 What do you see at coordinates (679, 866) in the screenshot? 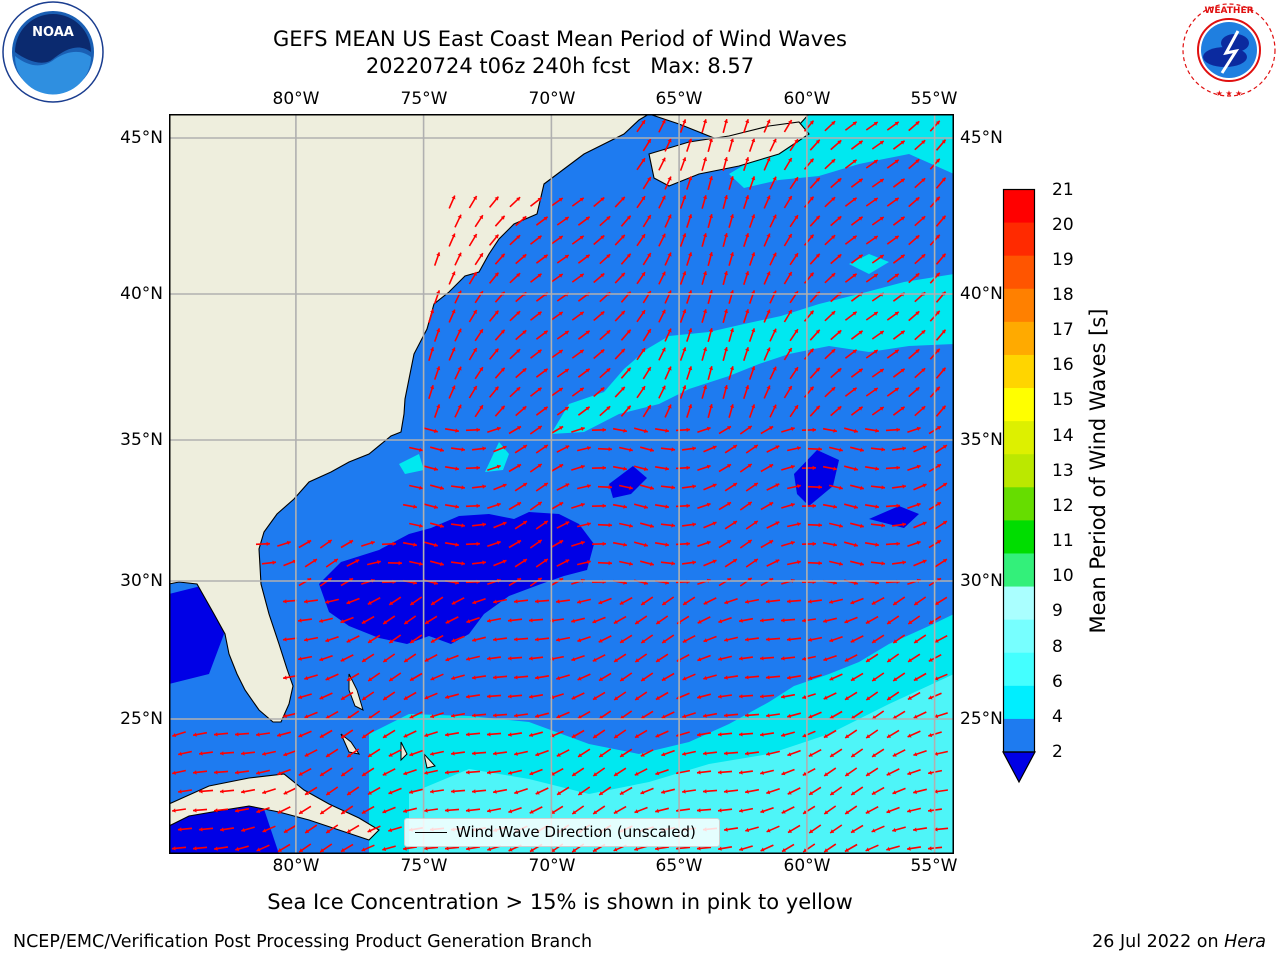
I see `lon-tick-bottom: 65°W` at bounding box center [679, 866].